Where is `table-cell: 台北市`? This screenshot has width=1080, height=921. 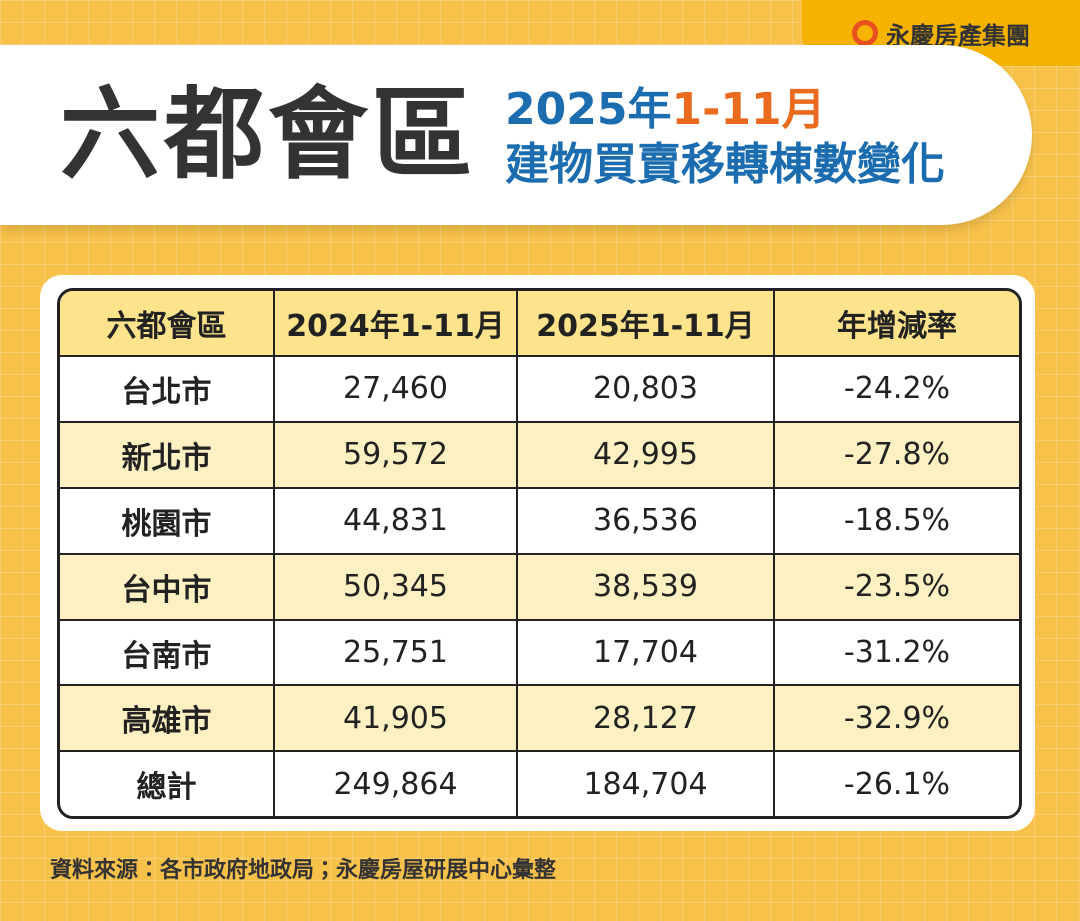
table-cell: 台北市 is located at coordinates (166, 392).